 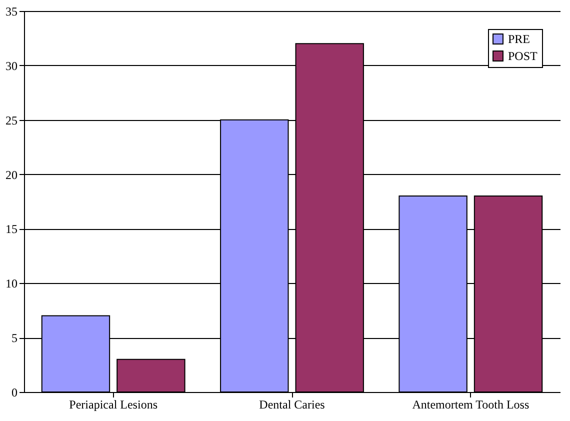 I want to click on x-tick-label: Antemortem Tooth Loss, so click(x=471, y=405).